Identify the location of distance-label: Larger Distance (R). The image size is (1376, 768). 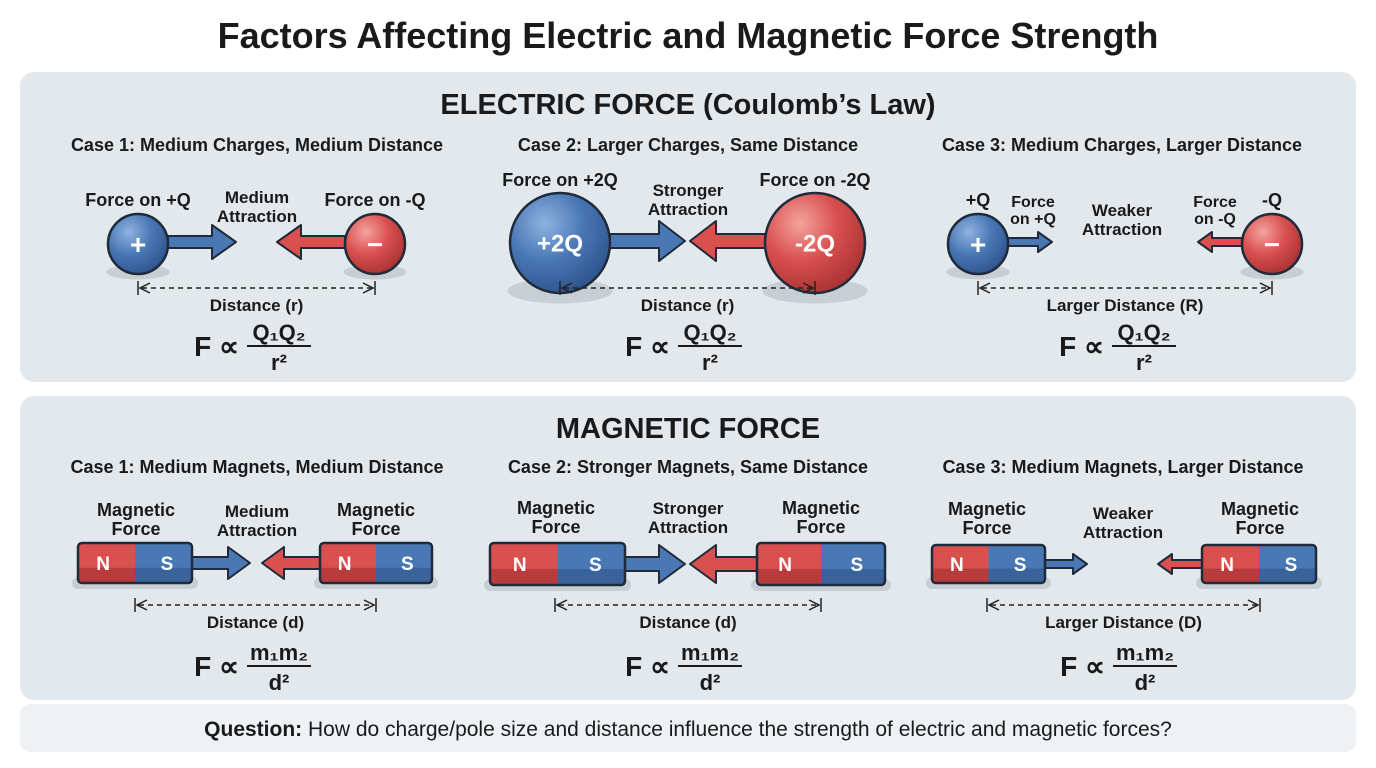
(1125, 305).